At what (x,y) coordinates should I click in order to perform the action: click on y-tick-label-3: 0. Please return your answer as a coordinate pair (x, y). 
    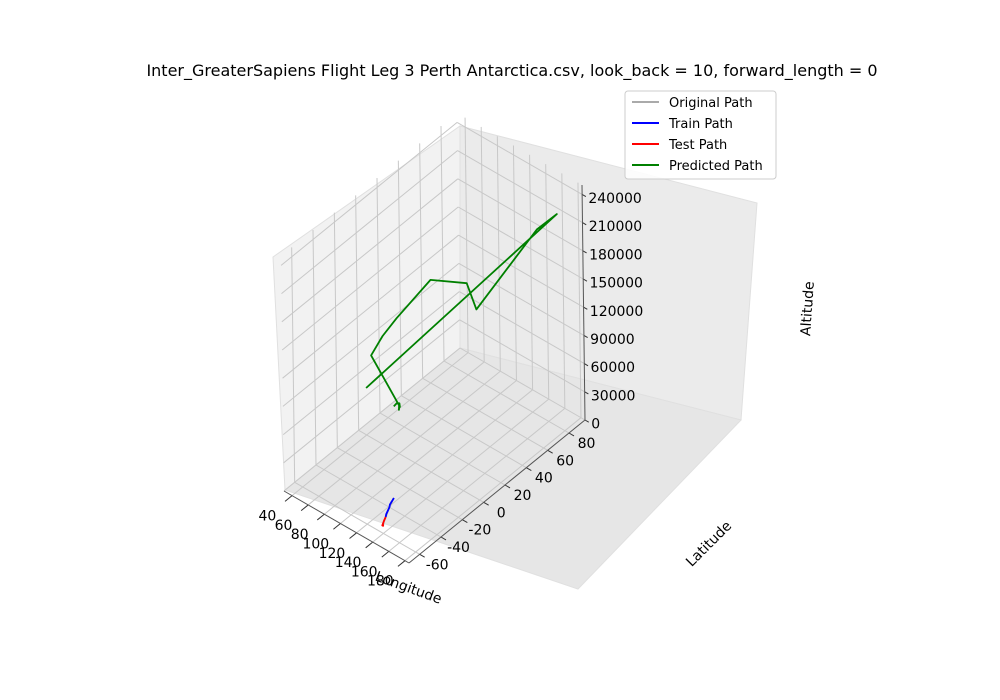
    Looking at the image, I should click on (501, 513).